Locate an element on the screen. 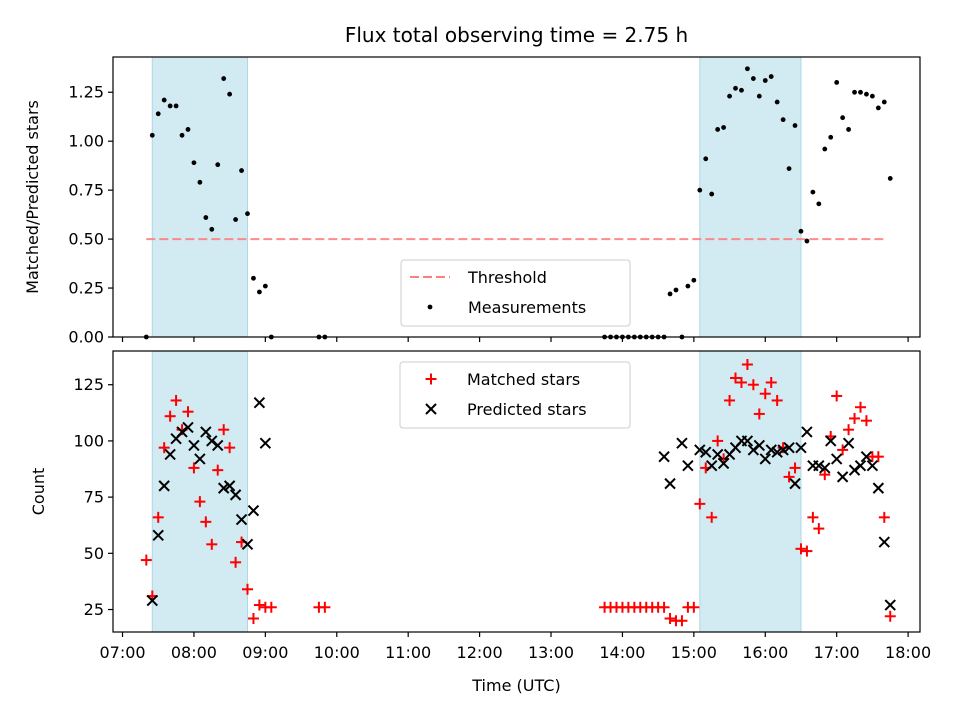 This screenshot has height=720, width=960. x-tick-label: 11:00 is located at coordinates (408, 652).